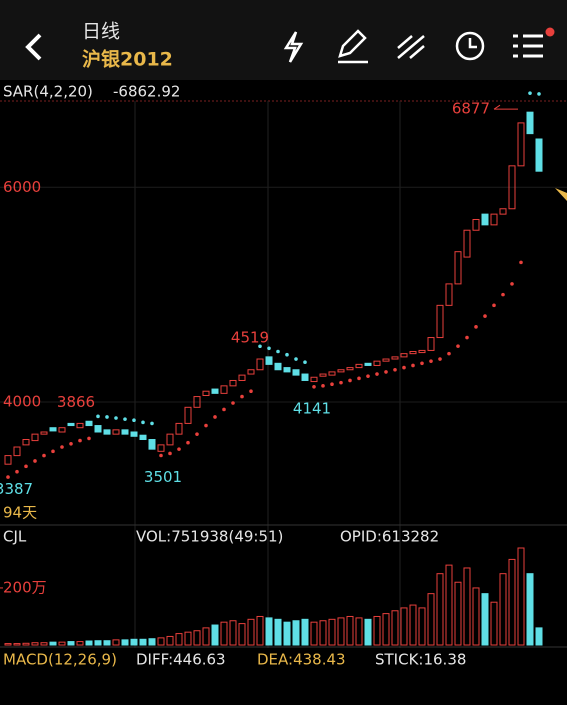 Image resolution: width=567 pixels, height=705 pixels. I want to click on price-annotation: 4519, so click(250, 338).